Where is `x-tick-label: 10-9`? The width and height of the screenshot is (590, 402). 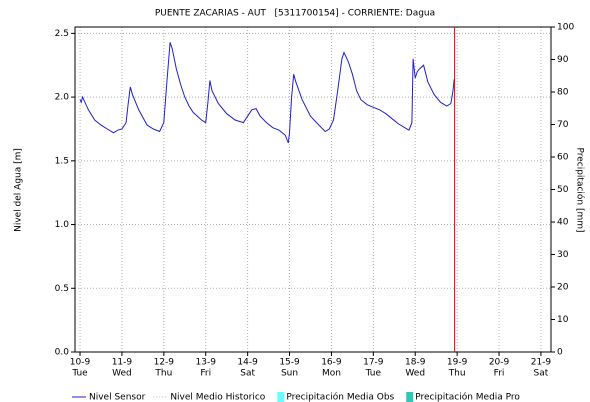
x-tick-label: 10-9 is located at coordinates (80, 363).